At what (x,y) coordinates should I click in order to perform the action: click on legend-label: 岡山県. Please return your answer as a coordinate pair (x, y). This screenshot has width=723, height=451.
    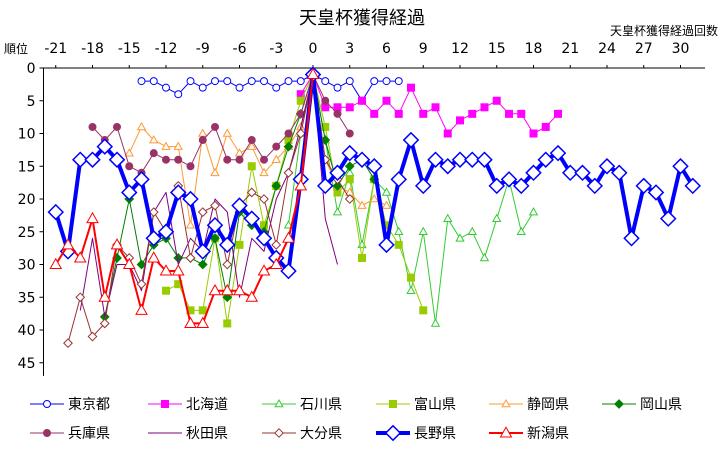
    Looking at the image, I should click on (661, 405).